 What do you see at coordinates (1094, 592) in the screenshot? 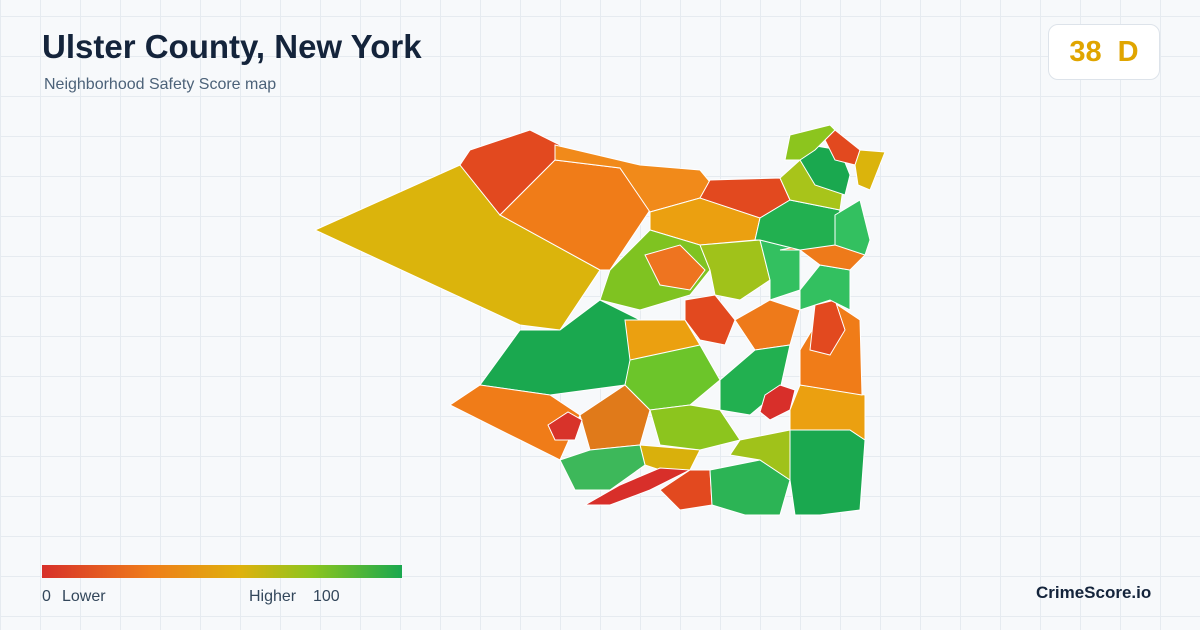
I see `brand: CrimeScore.io` at bounding box center [1094, 592].